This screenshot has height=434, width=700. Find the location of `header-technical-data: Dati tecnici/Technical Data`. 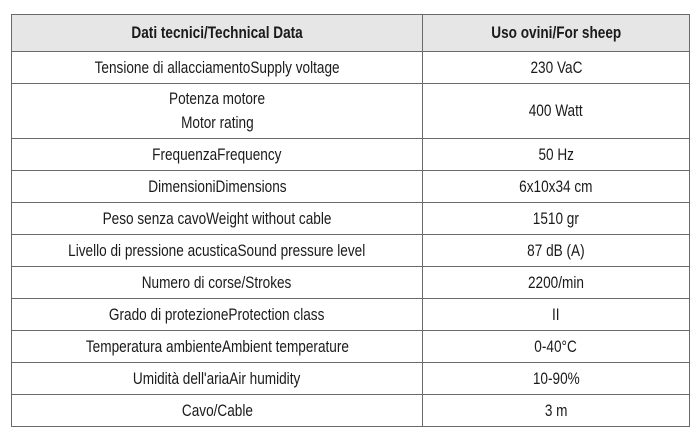

header-technical-data: Dati tecnici/Technical Data is located at coordinates (217, 33).